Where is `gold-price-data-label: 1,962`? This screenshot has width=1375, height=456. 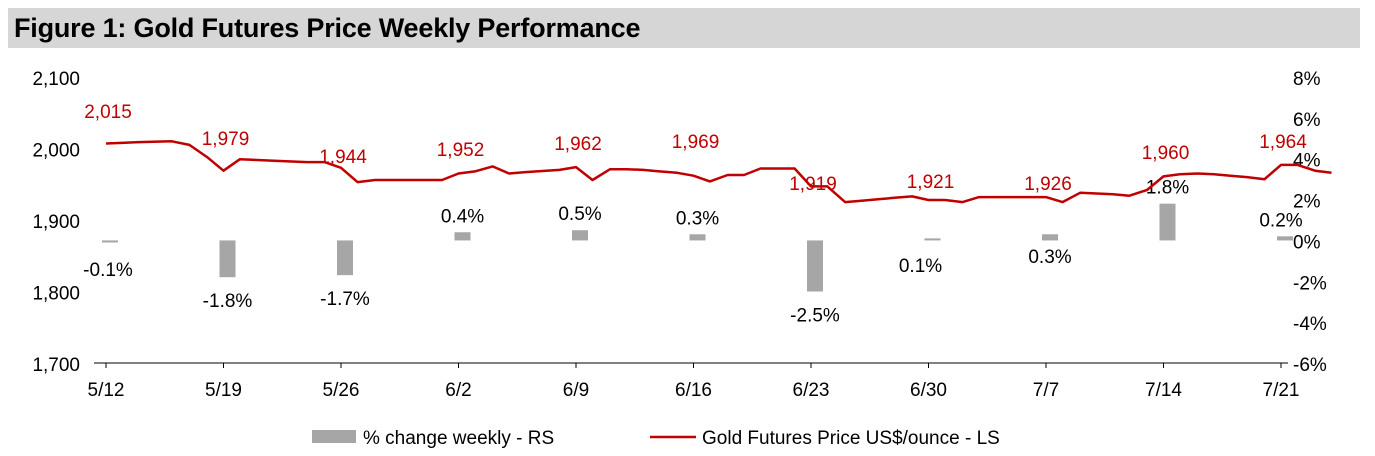 gold-price-data-label: 1,962 is located at coordinates (578, 144).